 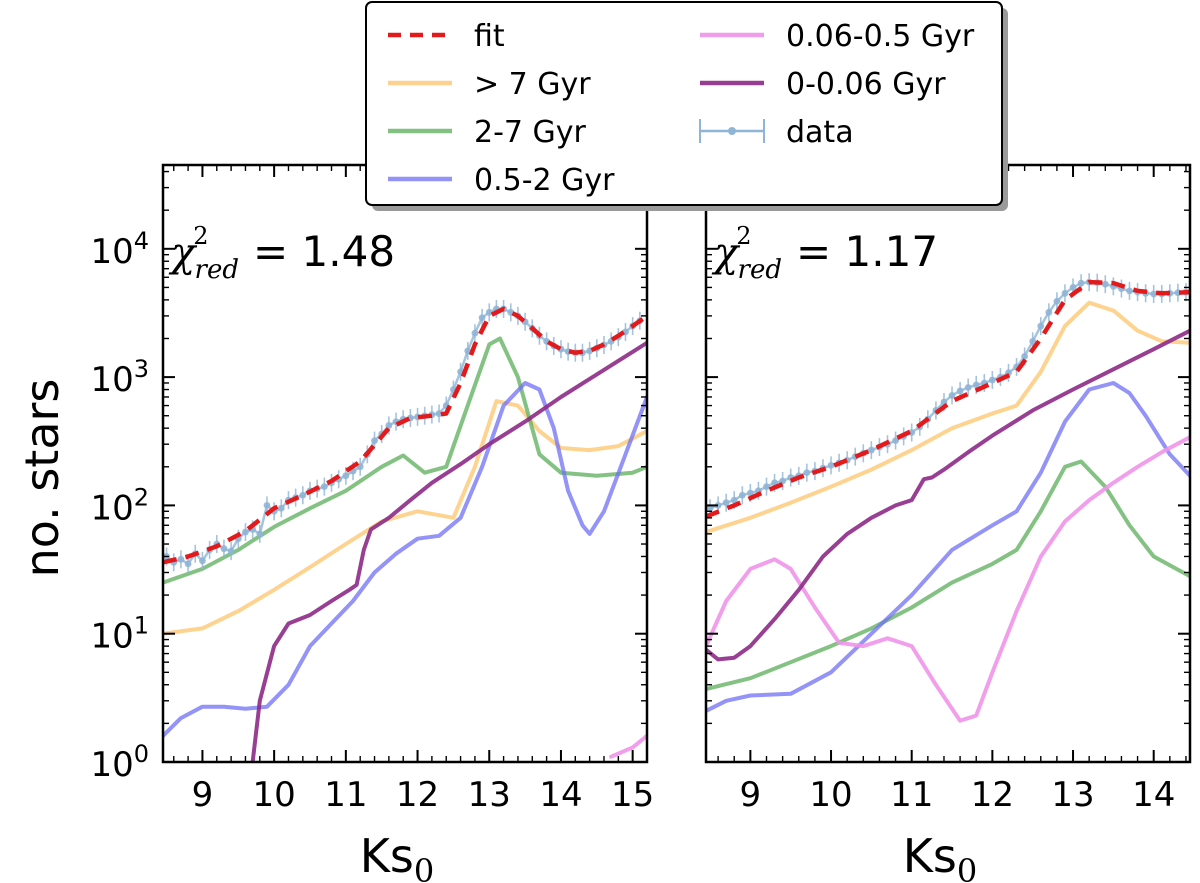 What do you see at coordinates (632, 795) in the screenshot?
I see `x-tick-label: 15` at bounding box center [632, 795].